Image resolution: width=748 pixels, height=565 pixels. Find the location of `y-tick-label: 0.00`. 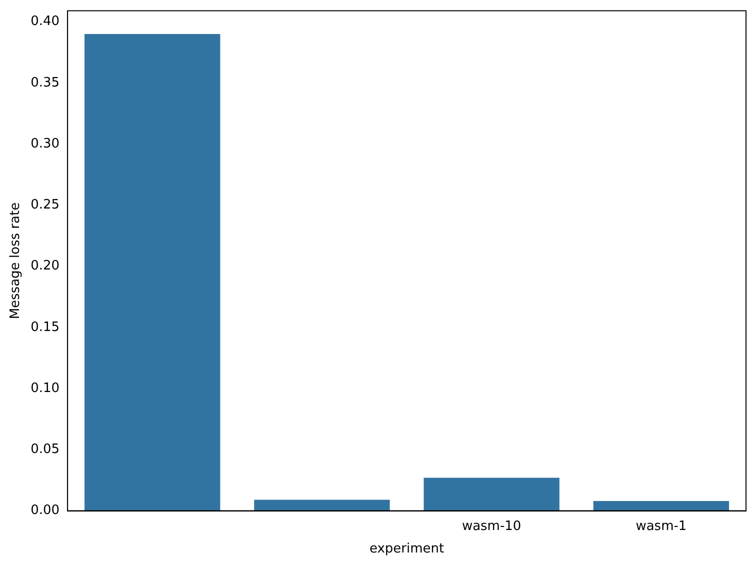

y-tick-label: 0.00 is located at coordinates (45, 510).